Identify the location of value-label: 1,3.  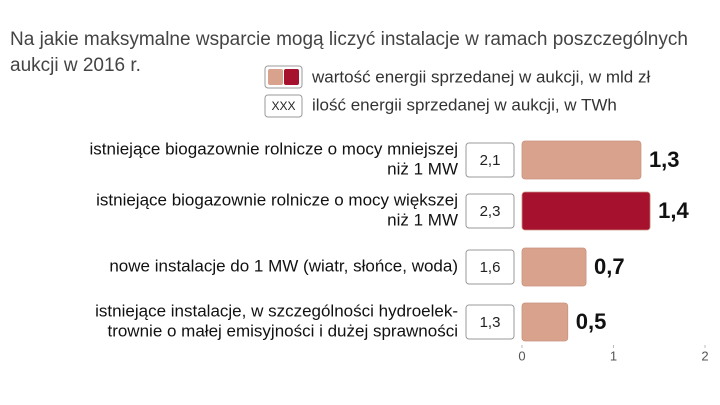
(664, 159).